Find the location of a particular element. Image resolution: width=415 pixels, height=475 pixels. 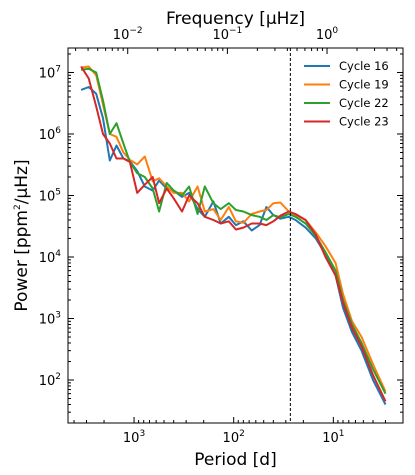

x-axis-title: Period [d] is located at coordinates (235, 460).